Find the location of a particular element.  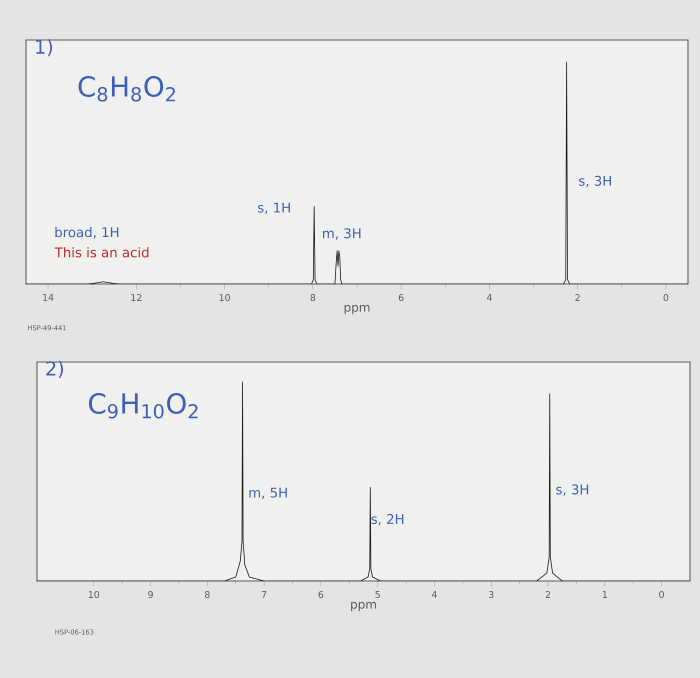

annotation: s, 1H is located at coordinates (274, 208).